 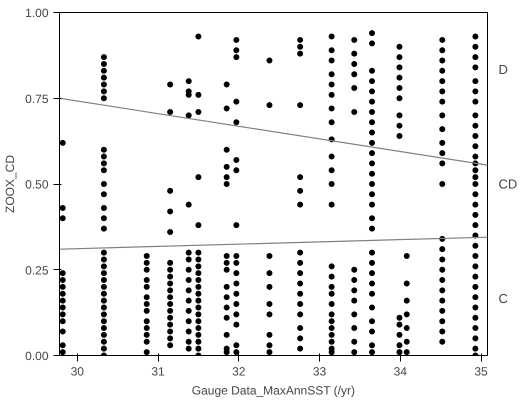 I want to click on text: D, so click(x=503, y=70).